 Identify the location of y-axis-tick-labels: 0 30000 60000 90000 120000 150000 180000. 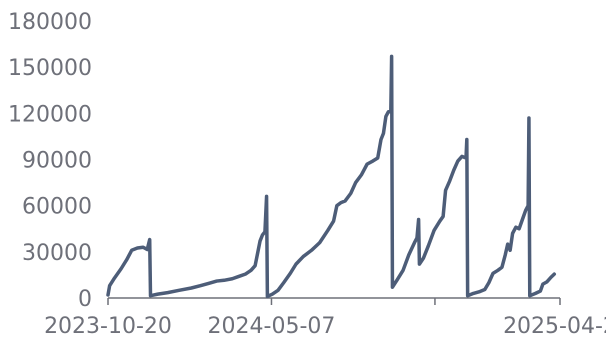
(50, 161).